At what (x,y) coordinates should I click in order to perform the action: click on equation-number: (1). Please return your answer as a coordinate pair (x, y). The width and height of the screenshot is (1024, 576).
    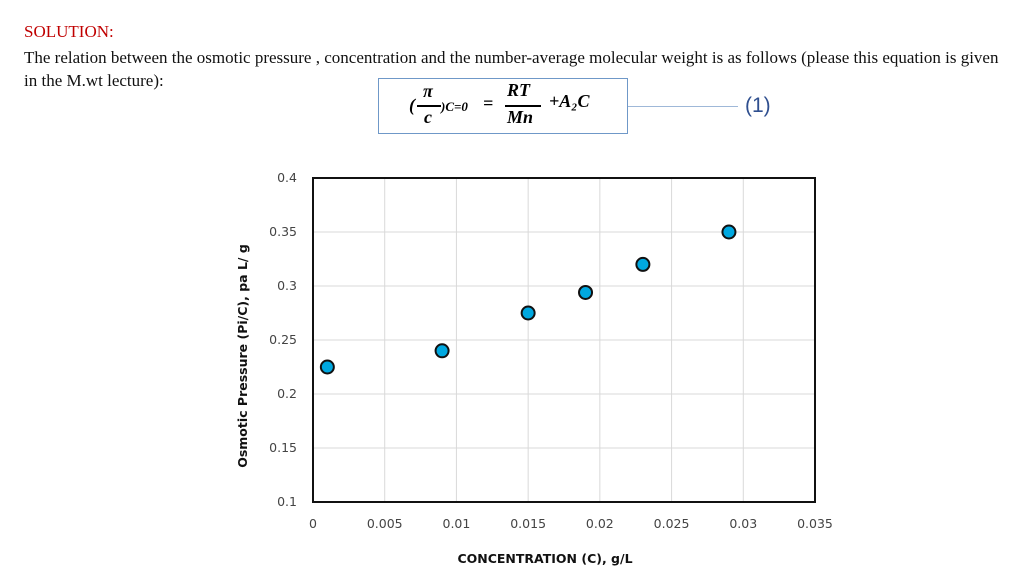
    Looking at the image, I should click on (758, 105).